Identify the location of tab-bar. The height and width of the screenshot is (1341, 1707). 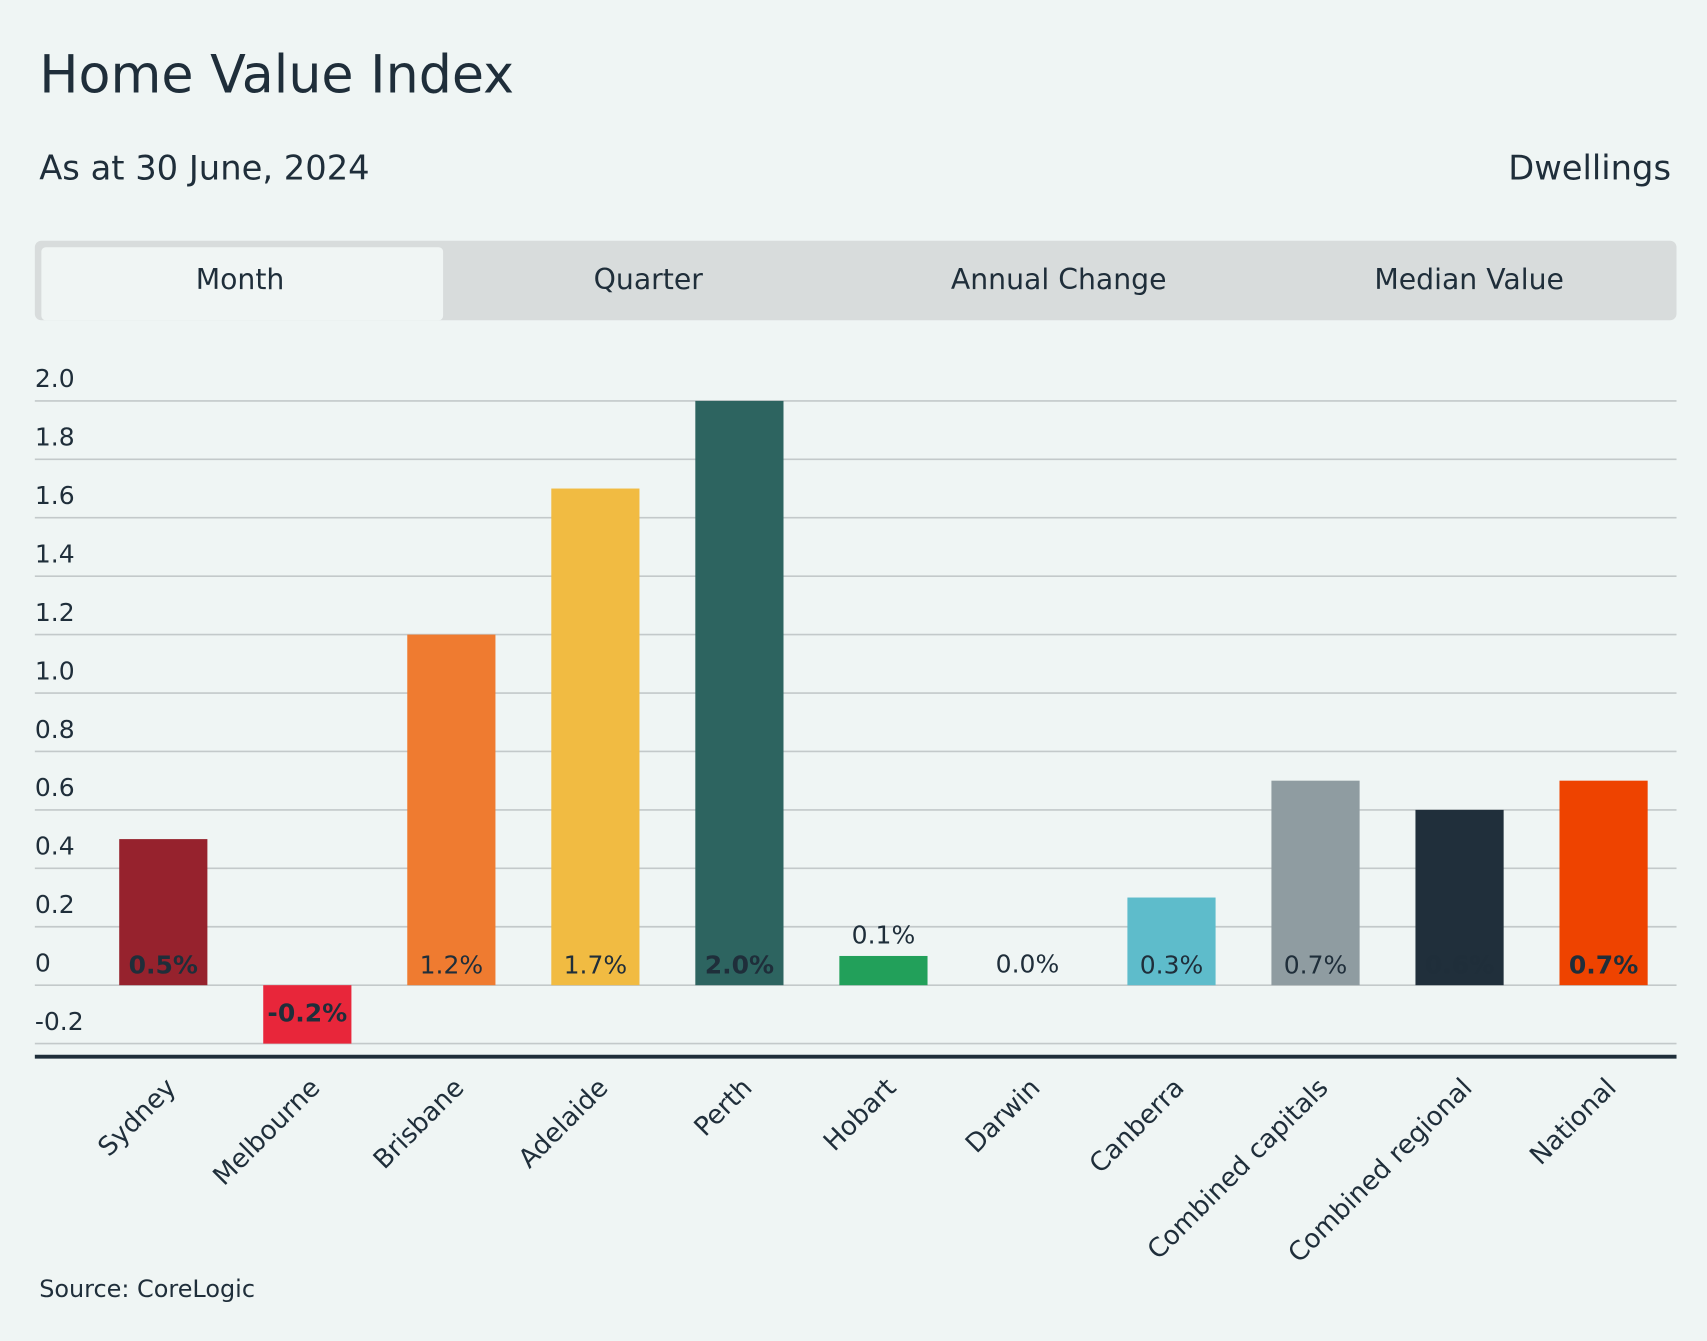
(855, 280).